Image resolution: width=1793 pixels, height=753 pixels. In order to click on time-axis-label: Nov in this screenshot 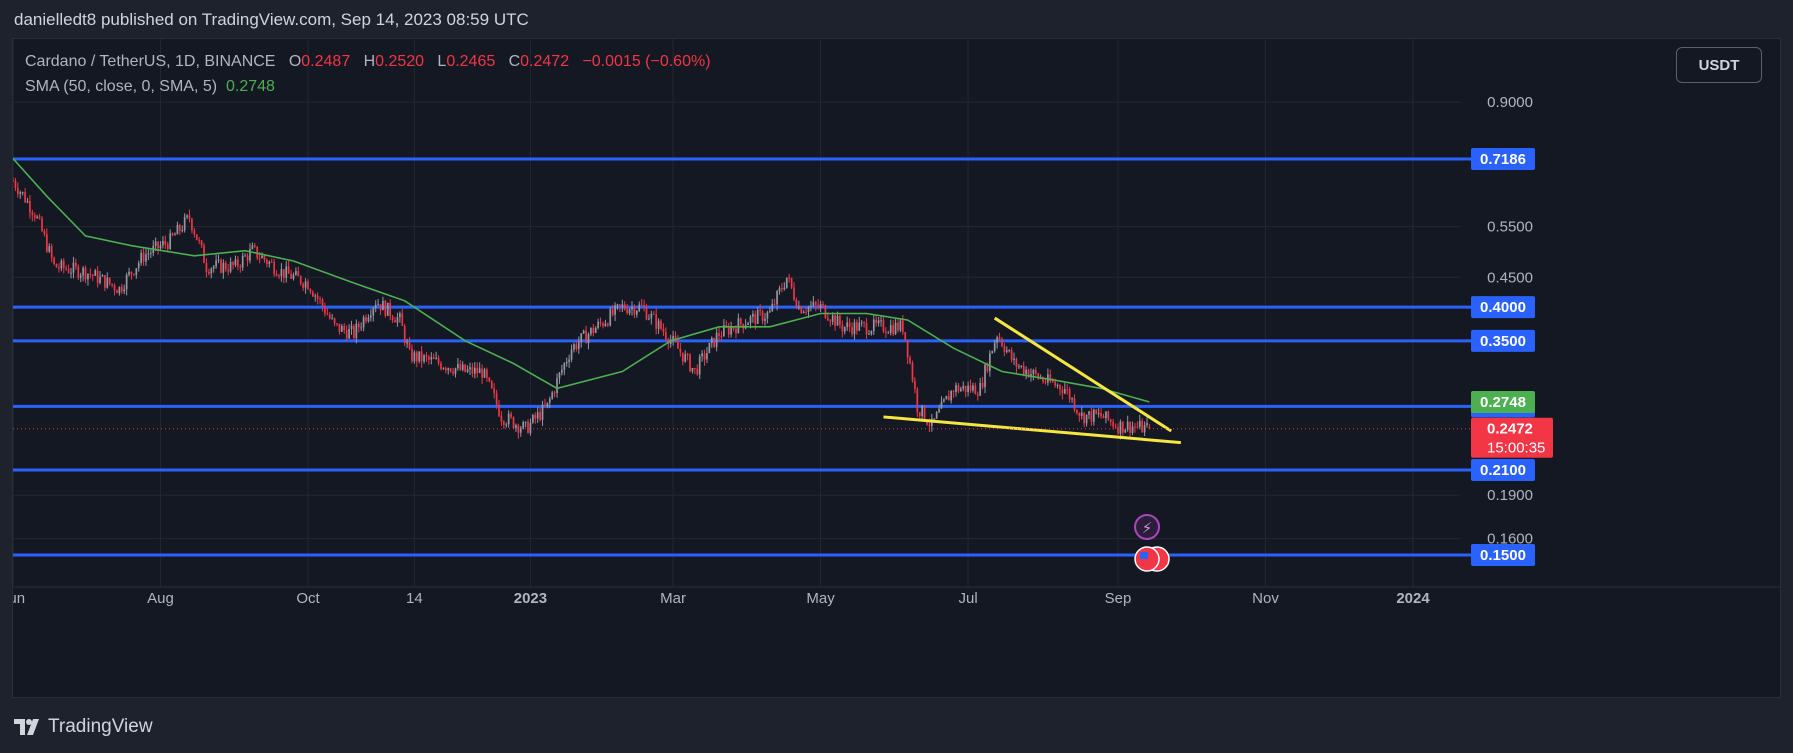, I will do `click(1265, 598)`.